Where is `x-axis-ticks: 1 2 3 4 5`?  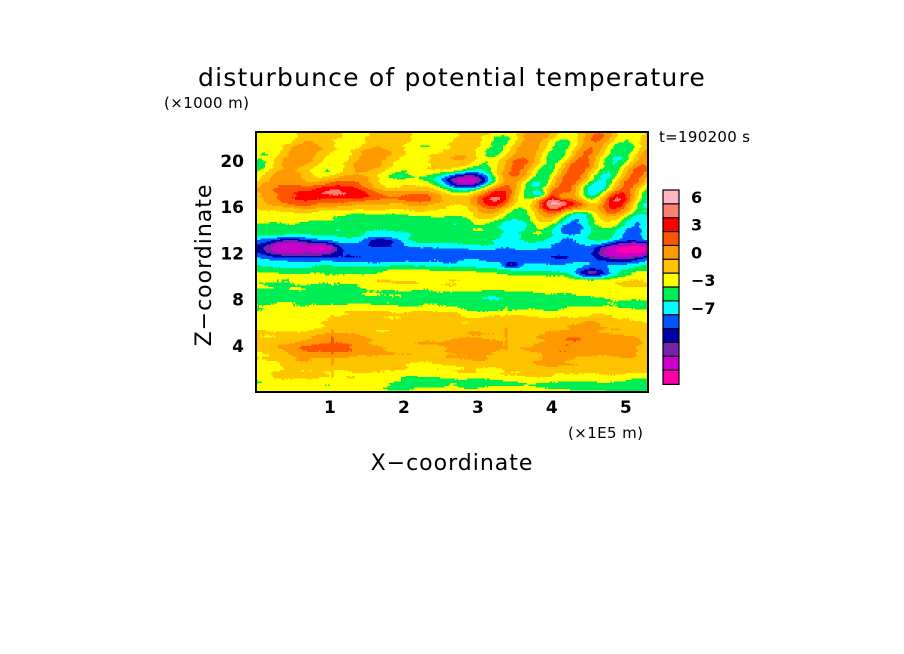
x-axis-ticks: 1 2 3 4 5 is located at coordinates (478, 408).